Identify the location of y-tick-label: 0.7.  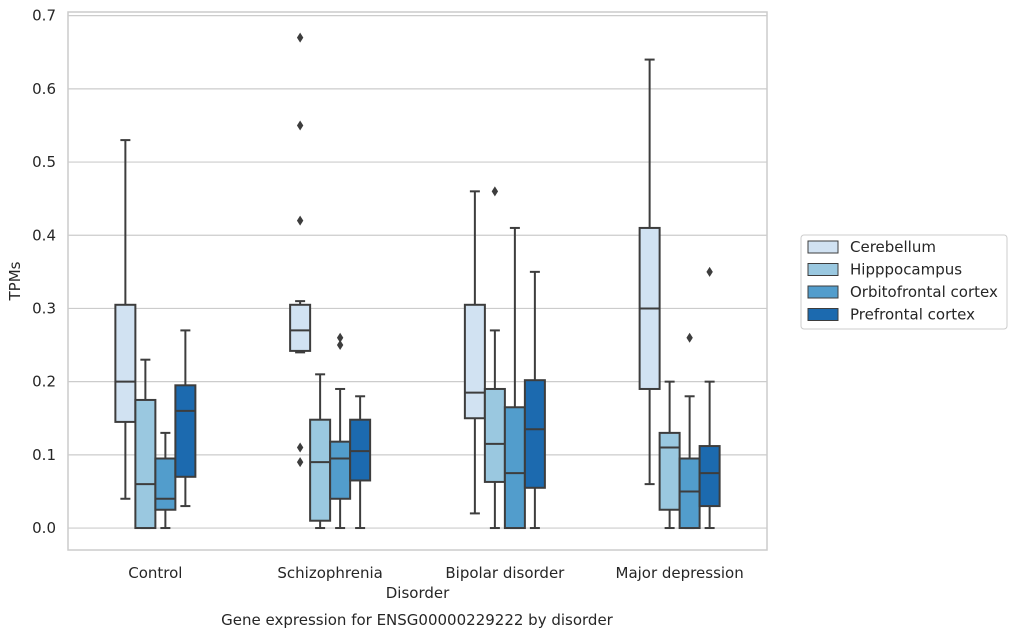
(44, 16).